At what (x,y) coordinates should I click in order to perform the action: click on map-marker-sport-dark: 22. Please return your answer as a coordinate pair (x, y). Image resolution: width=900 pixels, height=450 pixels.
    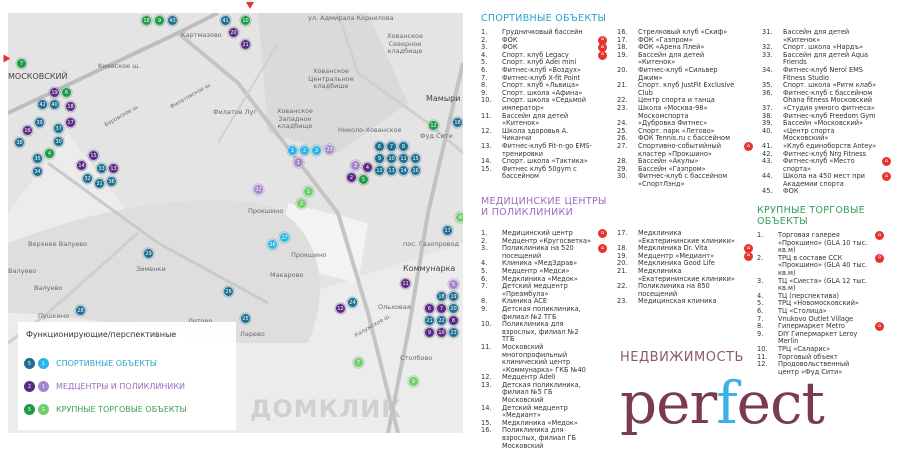
    Looking at the image, I should click on (441, 320).